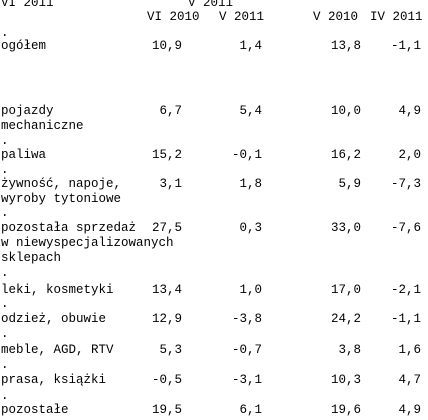 The height and width of the screenshot is (420, 428). Describe the element at coordinates (250, 46) in the screenshot. I see `cell-v-2011: 1,4` at that location.